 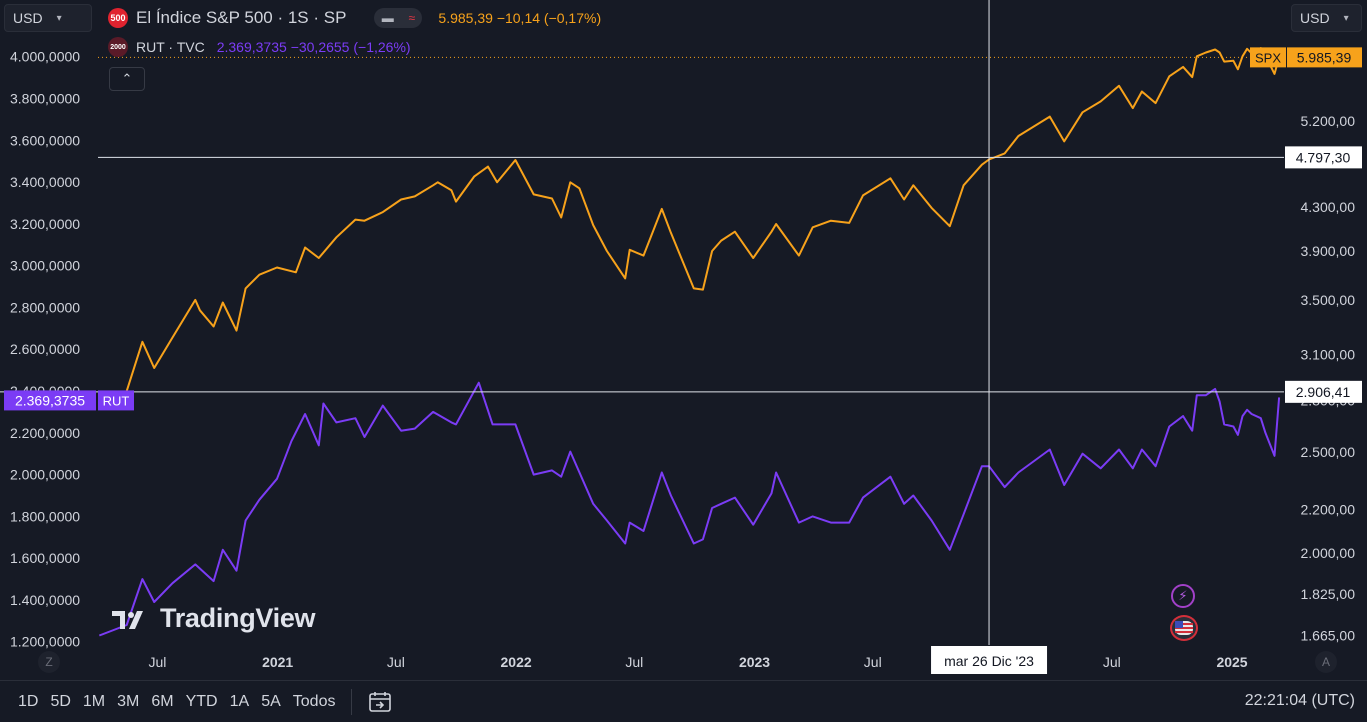 I want to click on compare-symbol-title: RUT · TVC, so click(x=170, y=47).